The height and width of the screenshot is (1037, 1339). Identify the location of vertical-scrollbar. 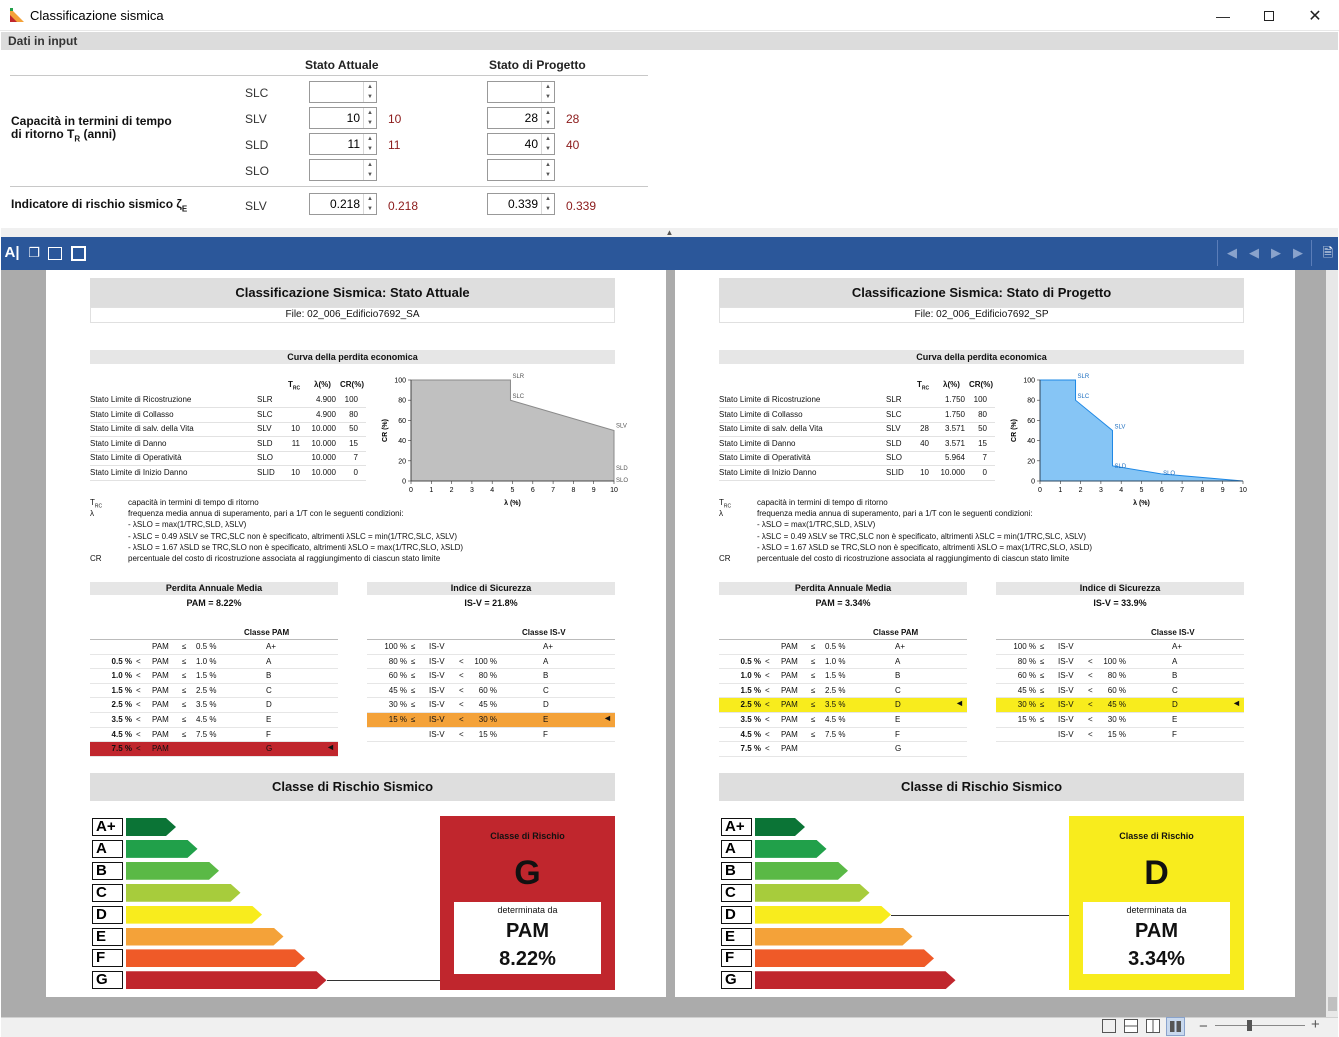
(1332, 643).